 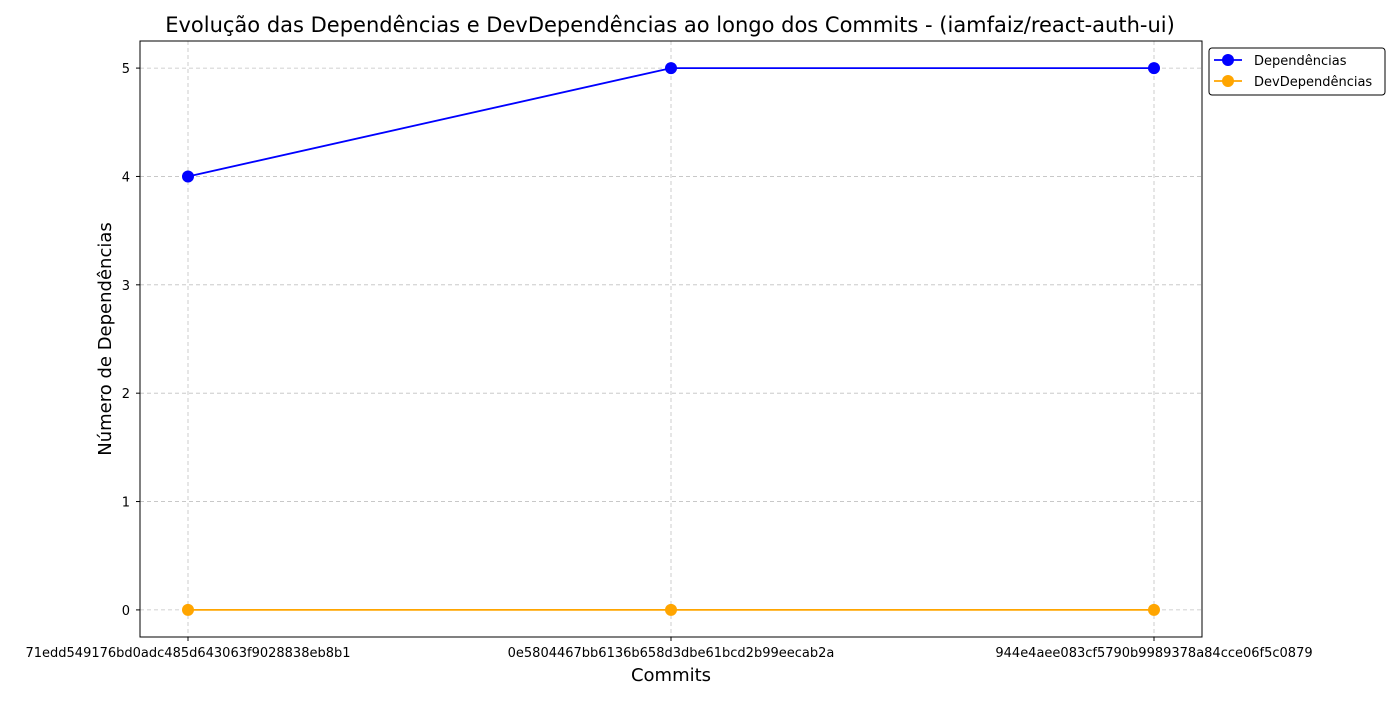 I want to click on legend: Dependências DevDependências, so click(x=1297, y=71).